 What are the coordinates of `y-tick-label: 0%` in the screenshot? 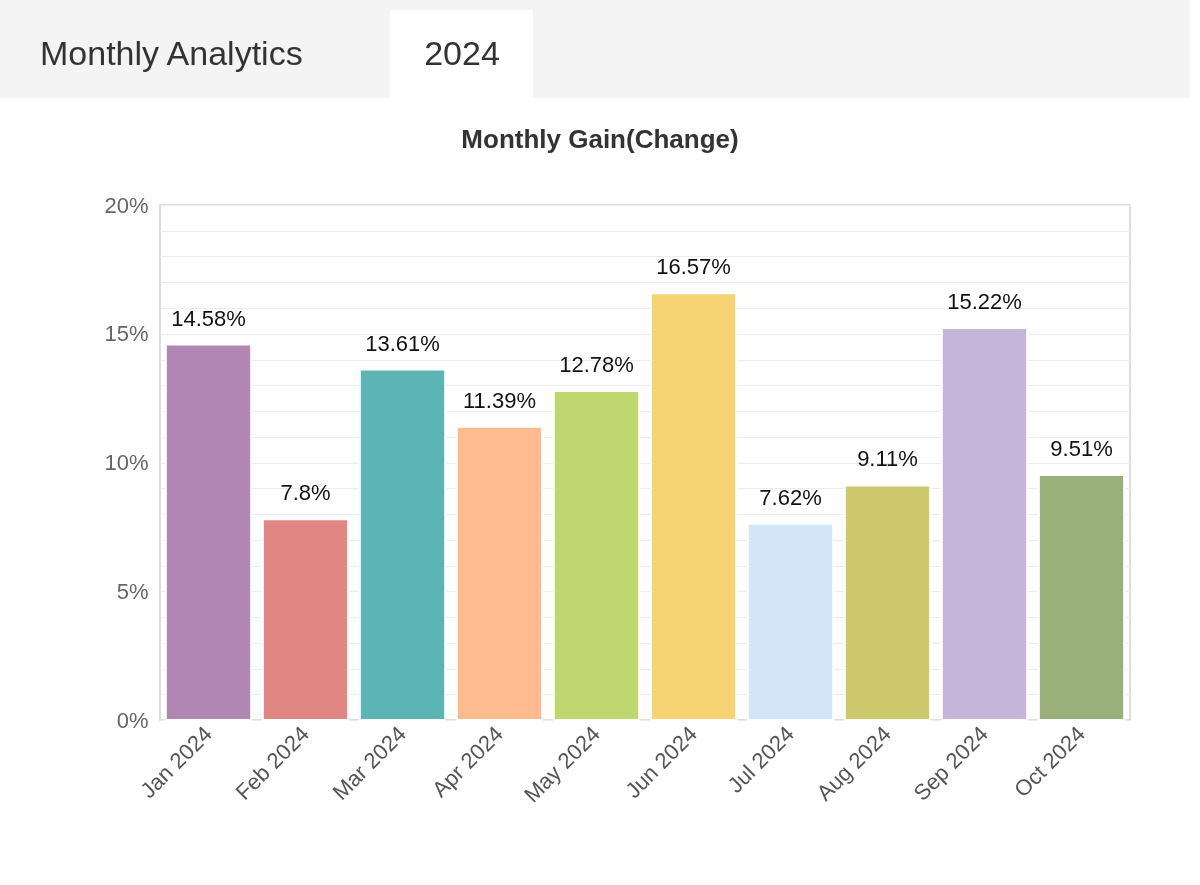 It's located at (132, 720).